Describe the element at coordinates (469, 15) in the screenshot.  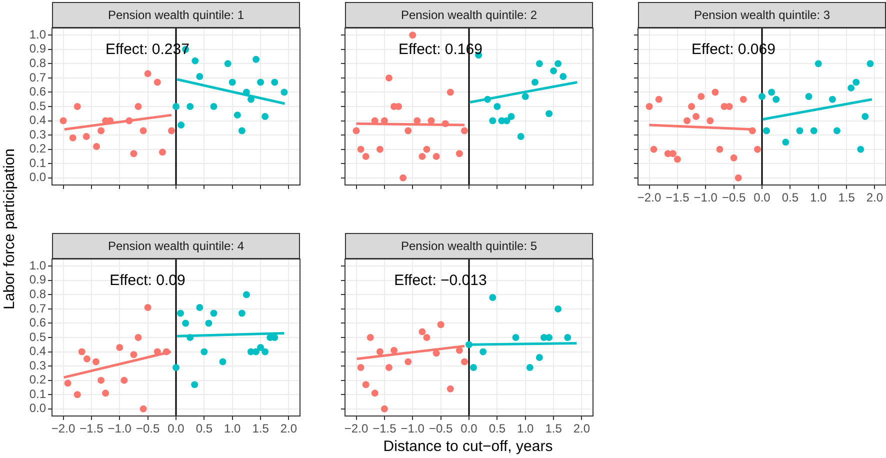
I see `chart-title: Pension wealth quintile: 2` at that location.